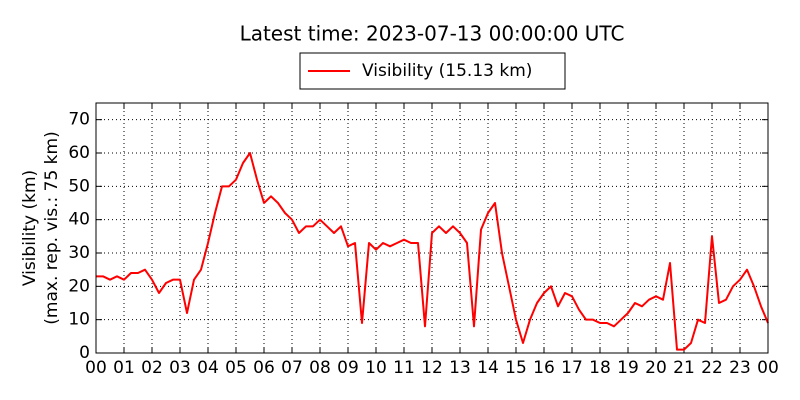 The image size is (800, 400). Describe the element at coordinates (52, 227) in the screenshot. I see `y-axis-label: (max. rep. vis.: 75 km)` at that location.